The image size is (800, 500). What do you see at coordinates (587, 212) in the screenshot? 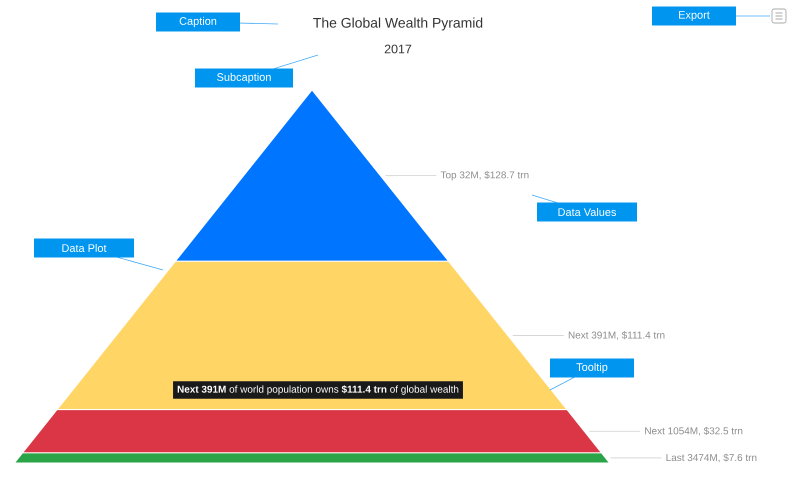
I see `text: Data Values` at bounding box center [587, 212].